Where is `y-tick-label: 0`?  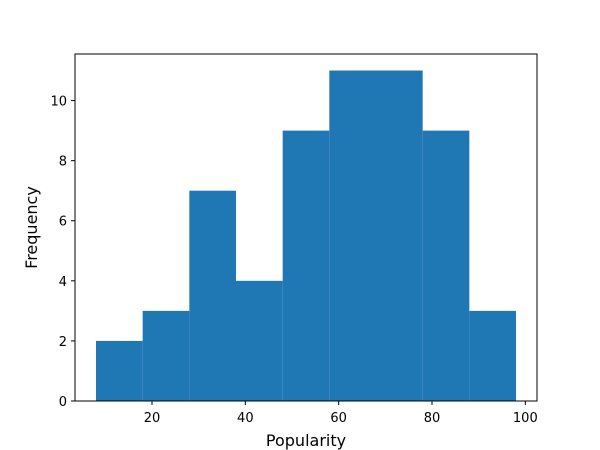
y-tick-label: 0 is located at coordinates (63, 402).